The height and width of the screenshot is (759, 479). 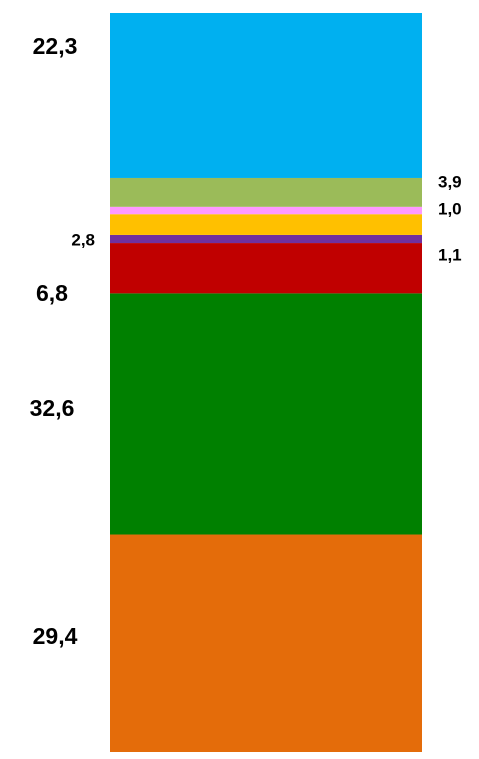 What do you see at coordinates (450, 181) in the screenshot?
I see `data-label: 3,9` at bounding box center [450, 181].